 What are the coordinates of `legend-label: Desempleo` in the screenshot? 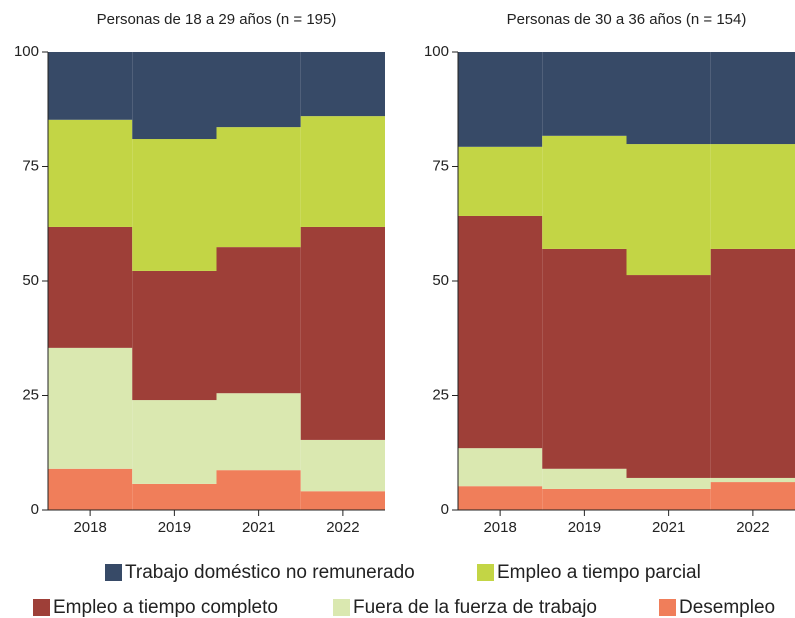 It's located at (727, 607).